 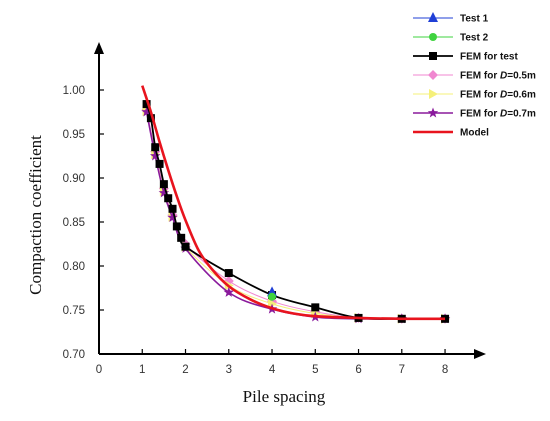 I want to click on legend-label-fem-for-d-0-5m: FEM for D=0.5m, so click(x=498, y=76).